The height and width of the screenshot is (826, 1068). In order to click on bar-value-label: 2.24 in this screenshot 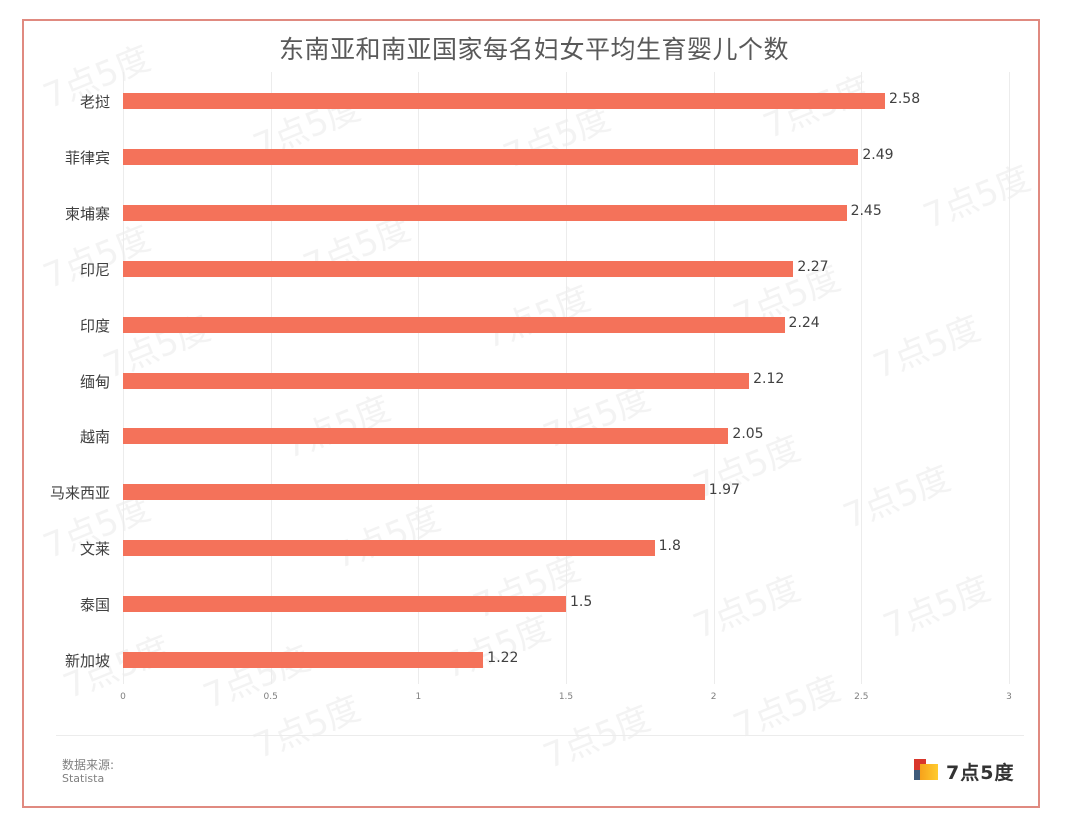, I will do `click(804, 322)`.